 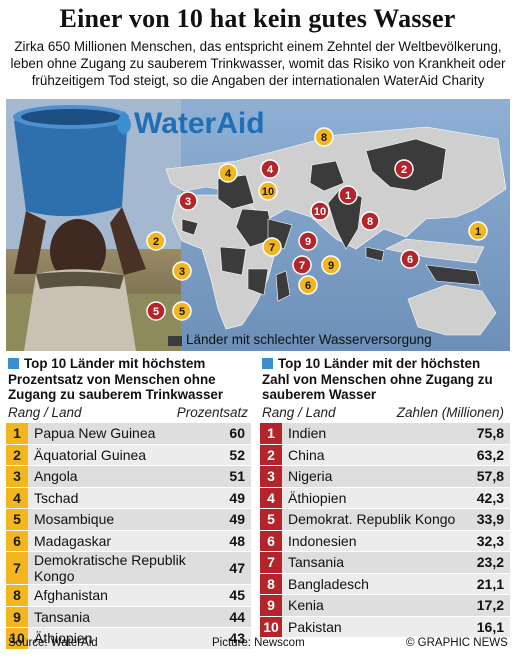 I want to click on country-name: Bangladesch, so click(x=378, y=584).